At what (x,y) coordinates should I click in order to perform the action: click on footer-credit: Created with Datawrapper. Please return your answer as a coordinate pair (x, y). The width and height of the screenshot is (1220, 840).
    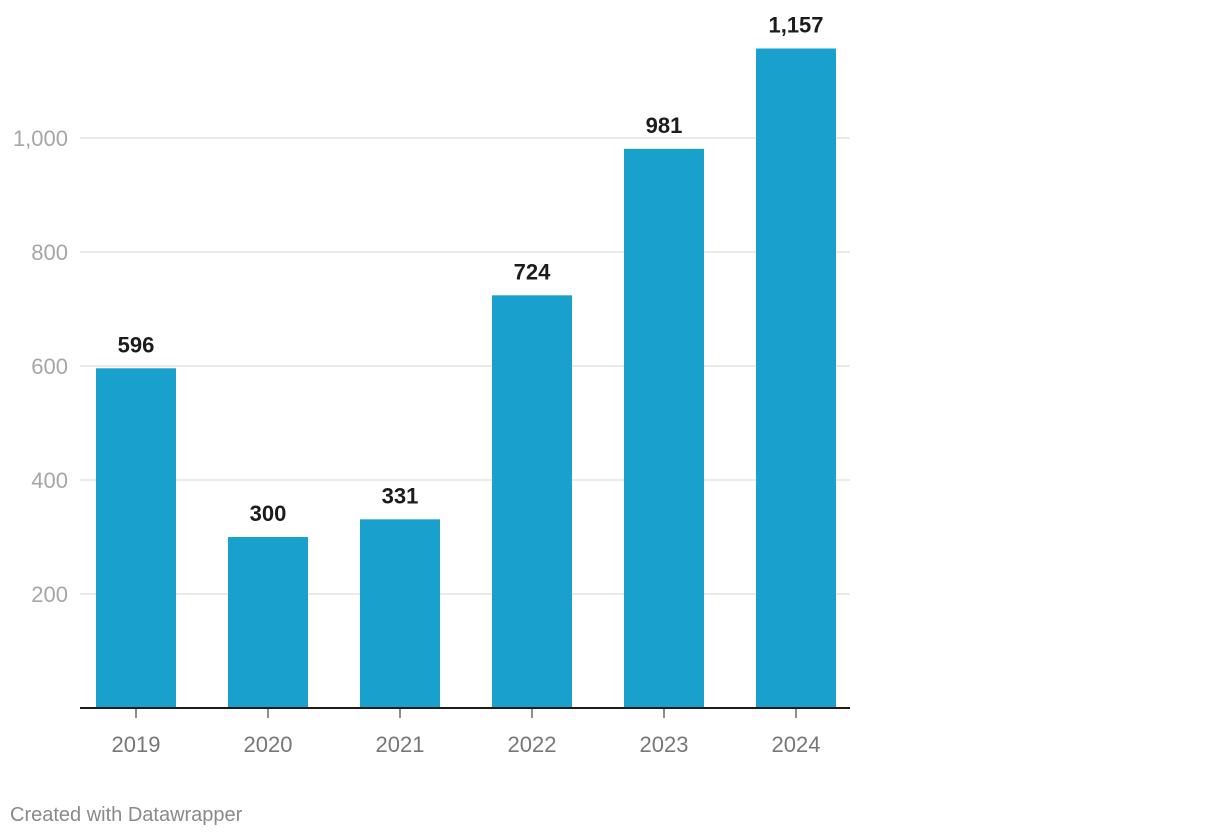
    Looking at the image, I should click on (126, 815).